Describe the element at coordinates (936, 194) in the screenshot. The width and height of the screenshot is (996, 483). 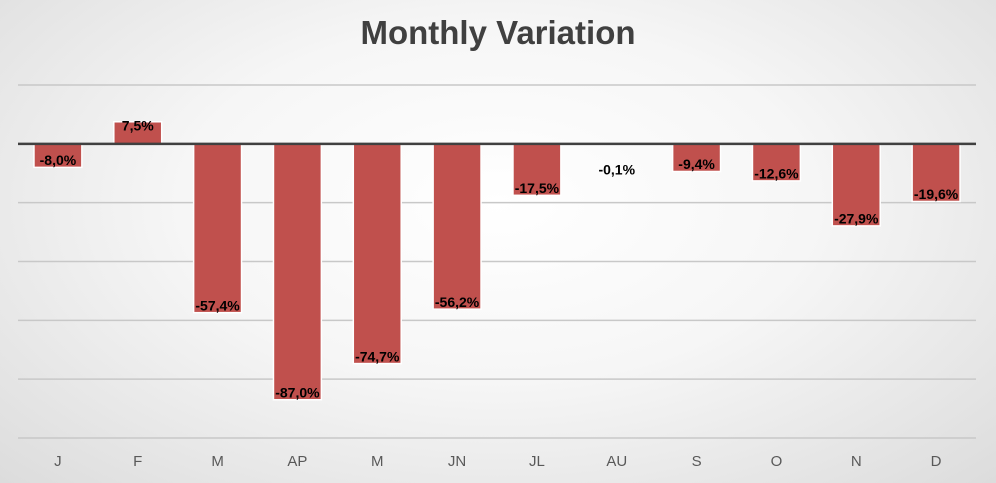
I see `data-label: -19,6%` at that location.